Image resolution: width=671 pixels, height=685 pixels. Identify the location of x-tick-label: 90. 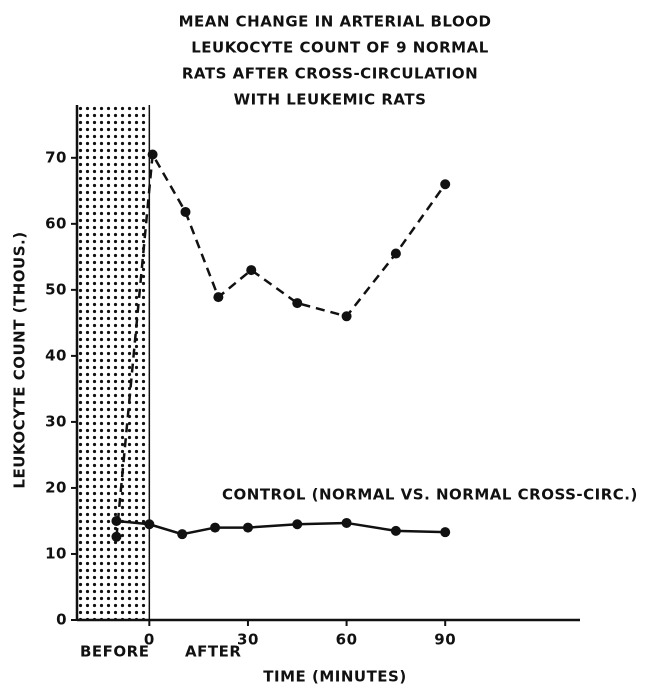
(445, 640).